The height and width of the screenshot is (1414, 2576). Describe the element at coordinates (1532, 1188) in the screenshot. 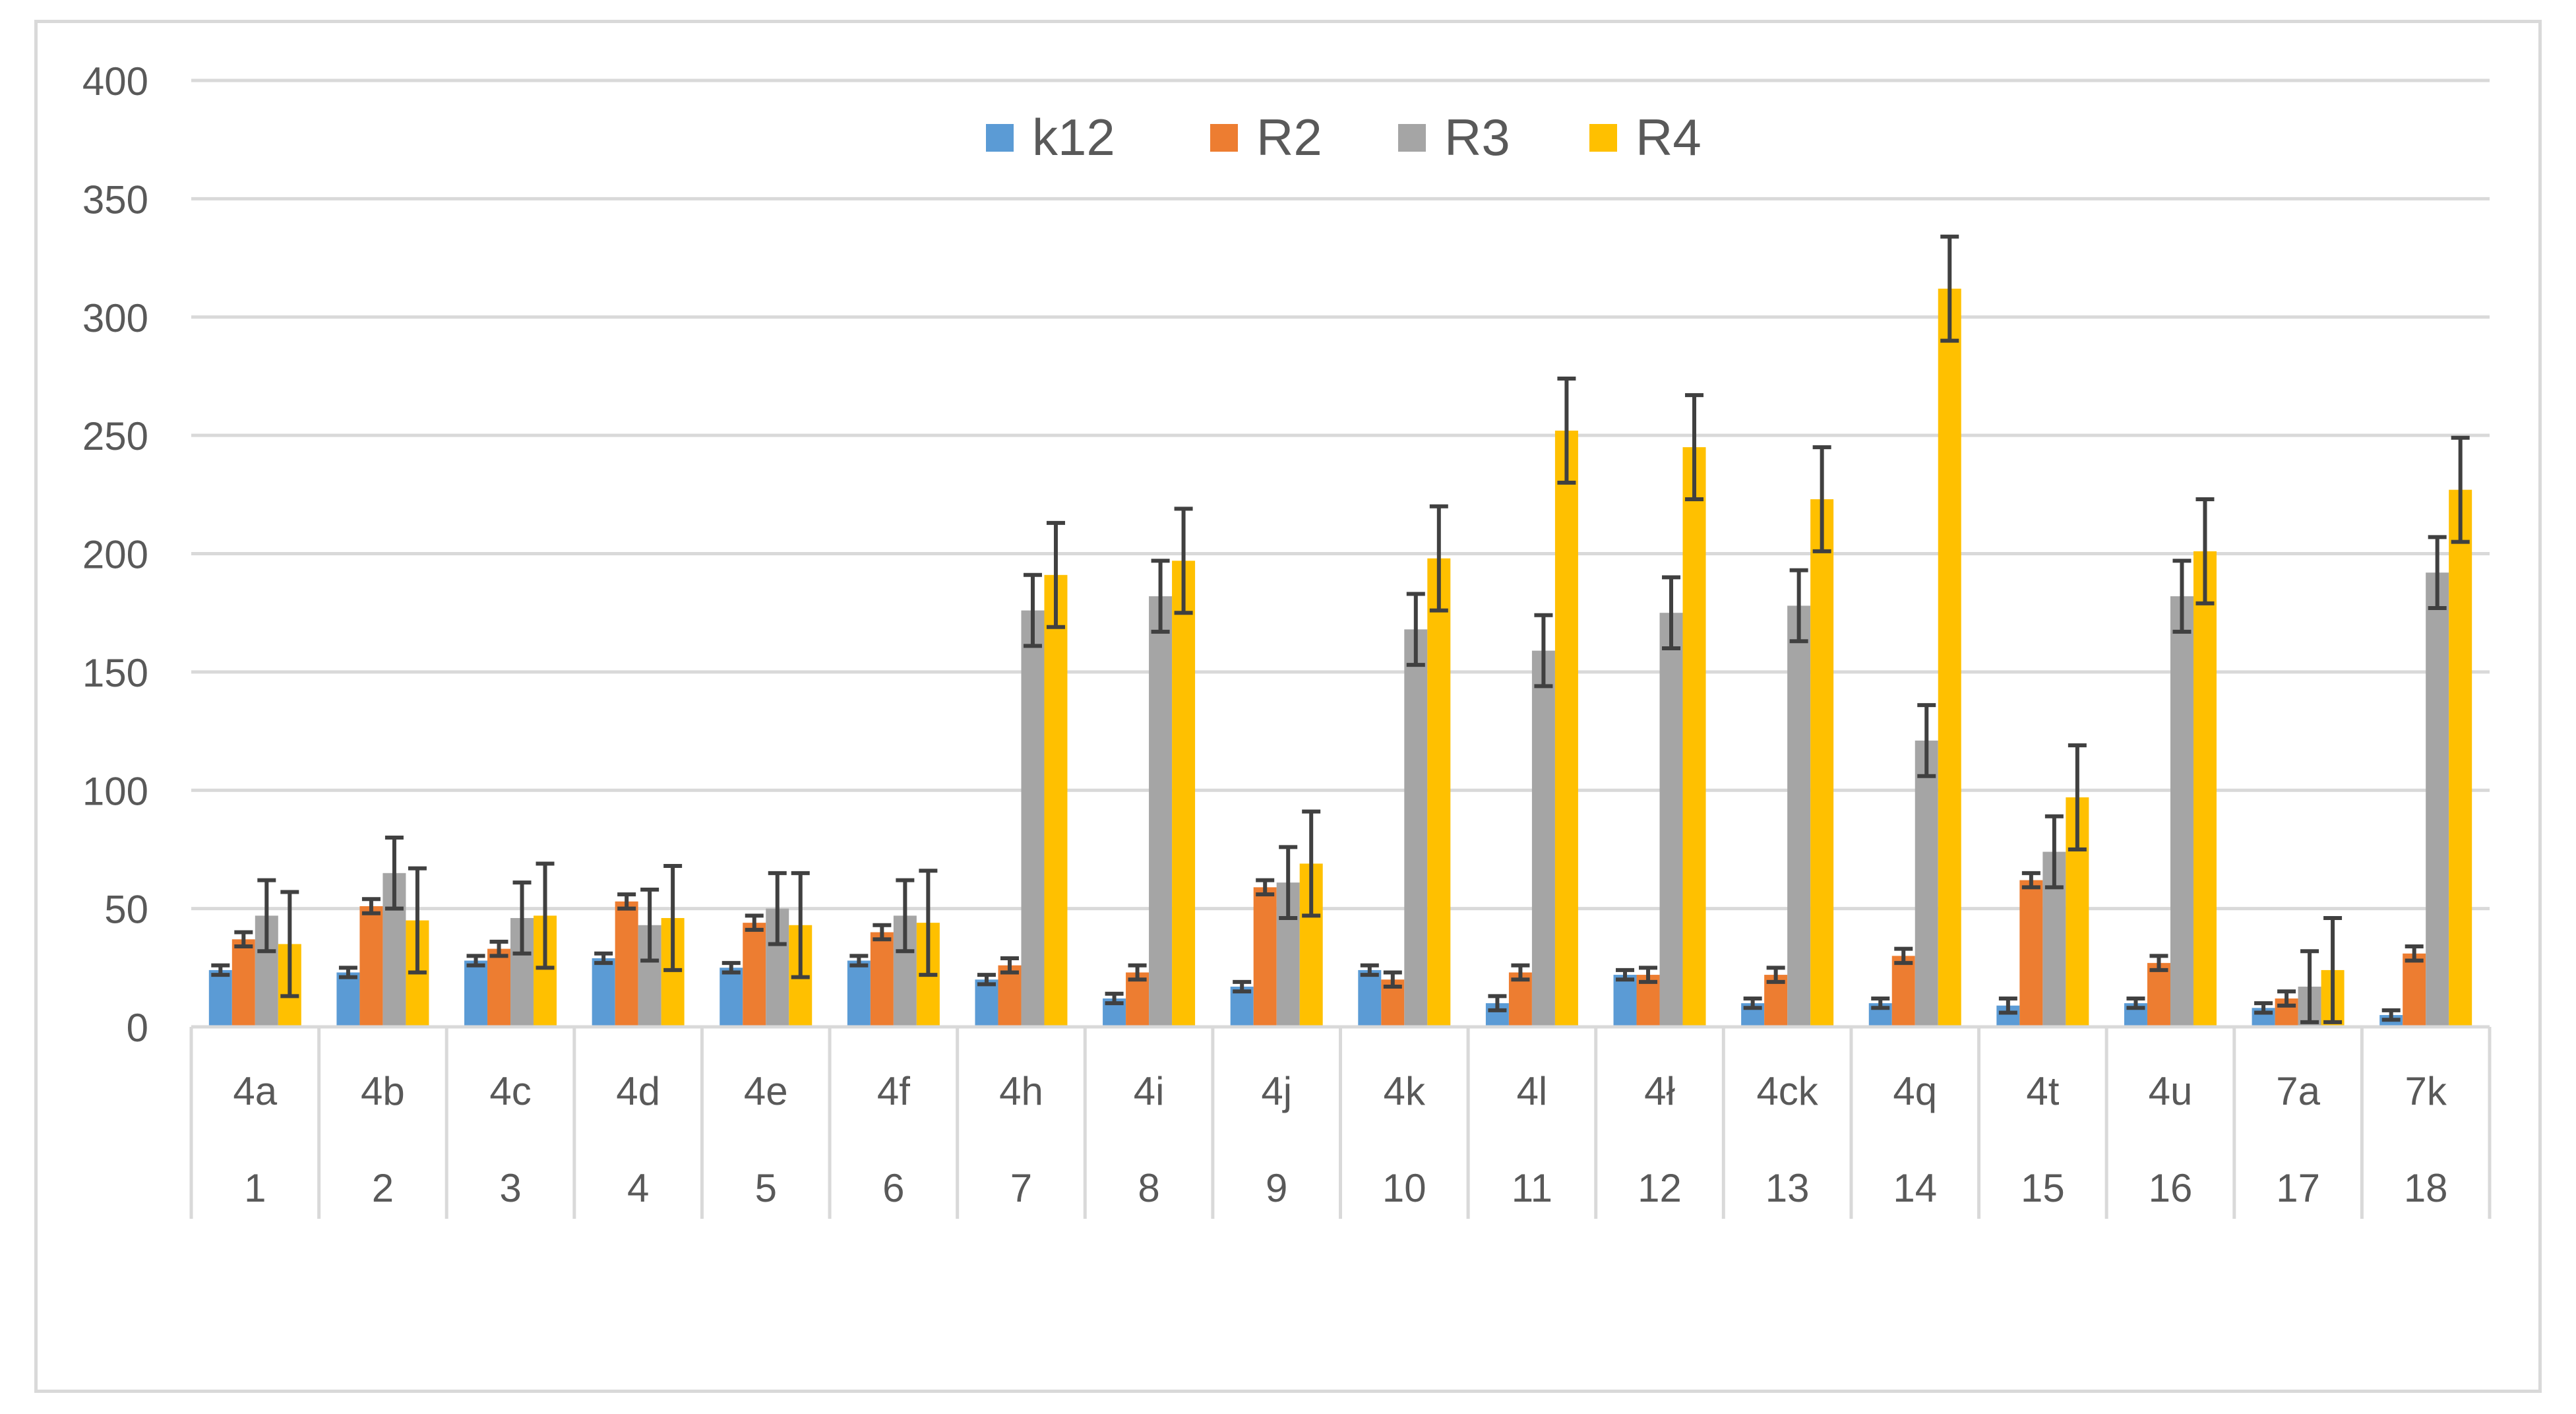

I see `x-tick-number: 11` at that location.